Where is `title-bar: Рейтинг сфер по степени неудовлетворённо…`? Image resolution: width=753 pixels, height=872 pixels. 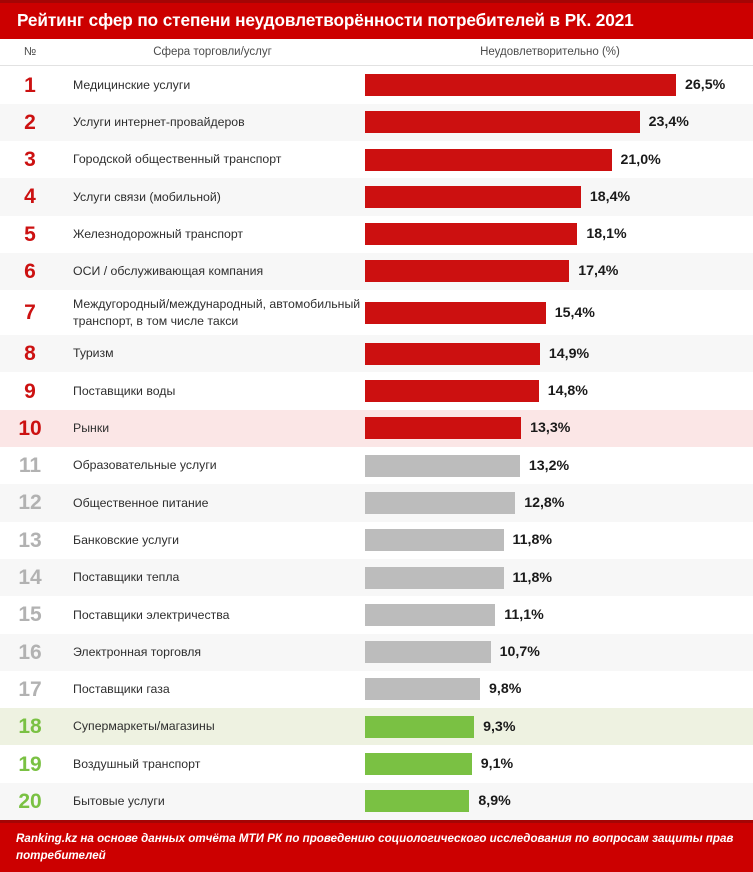 title-bar: Рейтинг сфер по степени неудовлетворённо… is located at coordinates (376, 19).